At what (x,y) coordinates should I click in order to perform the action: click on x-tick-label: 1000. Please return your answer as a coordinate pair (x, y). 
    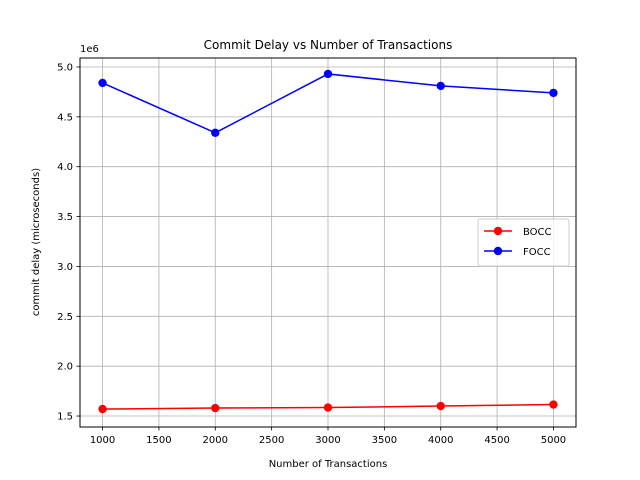
    Looking at the image, I should click on (102, 440).